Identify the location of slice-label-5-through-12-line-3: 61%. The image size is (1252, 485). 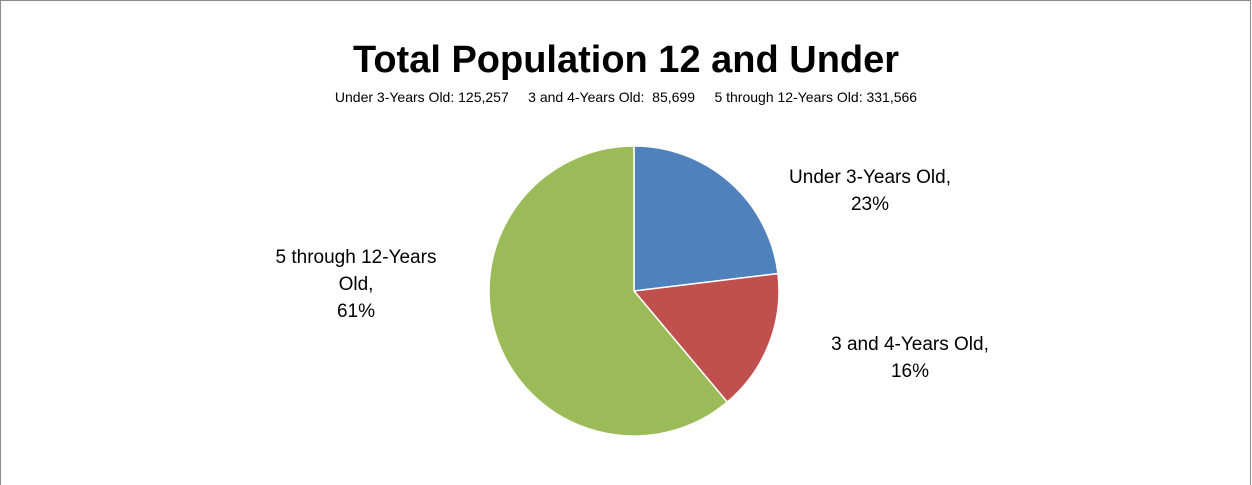
(356, 311).